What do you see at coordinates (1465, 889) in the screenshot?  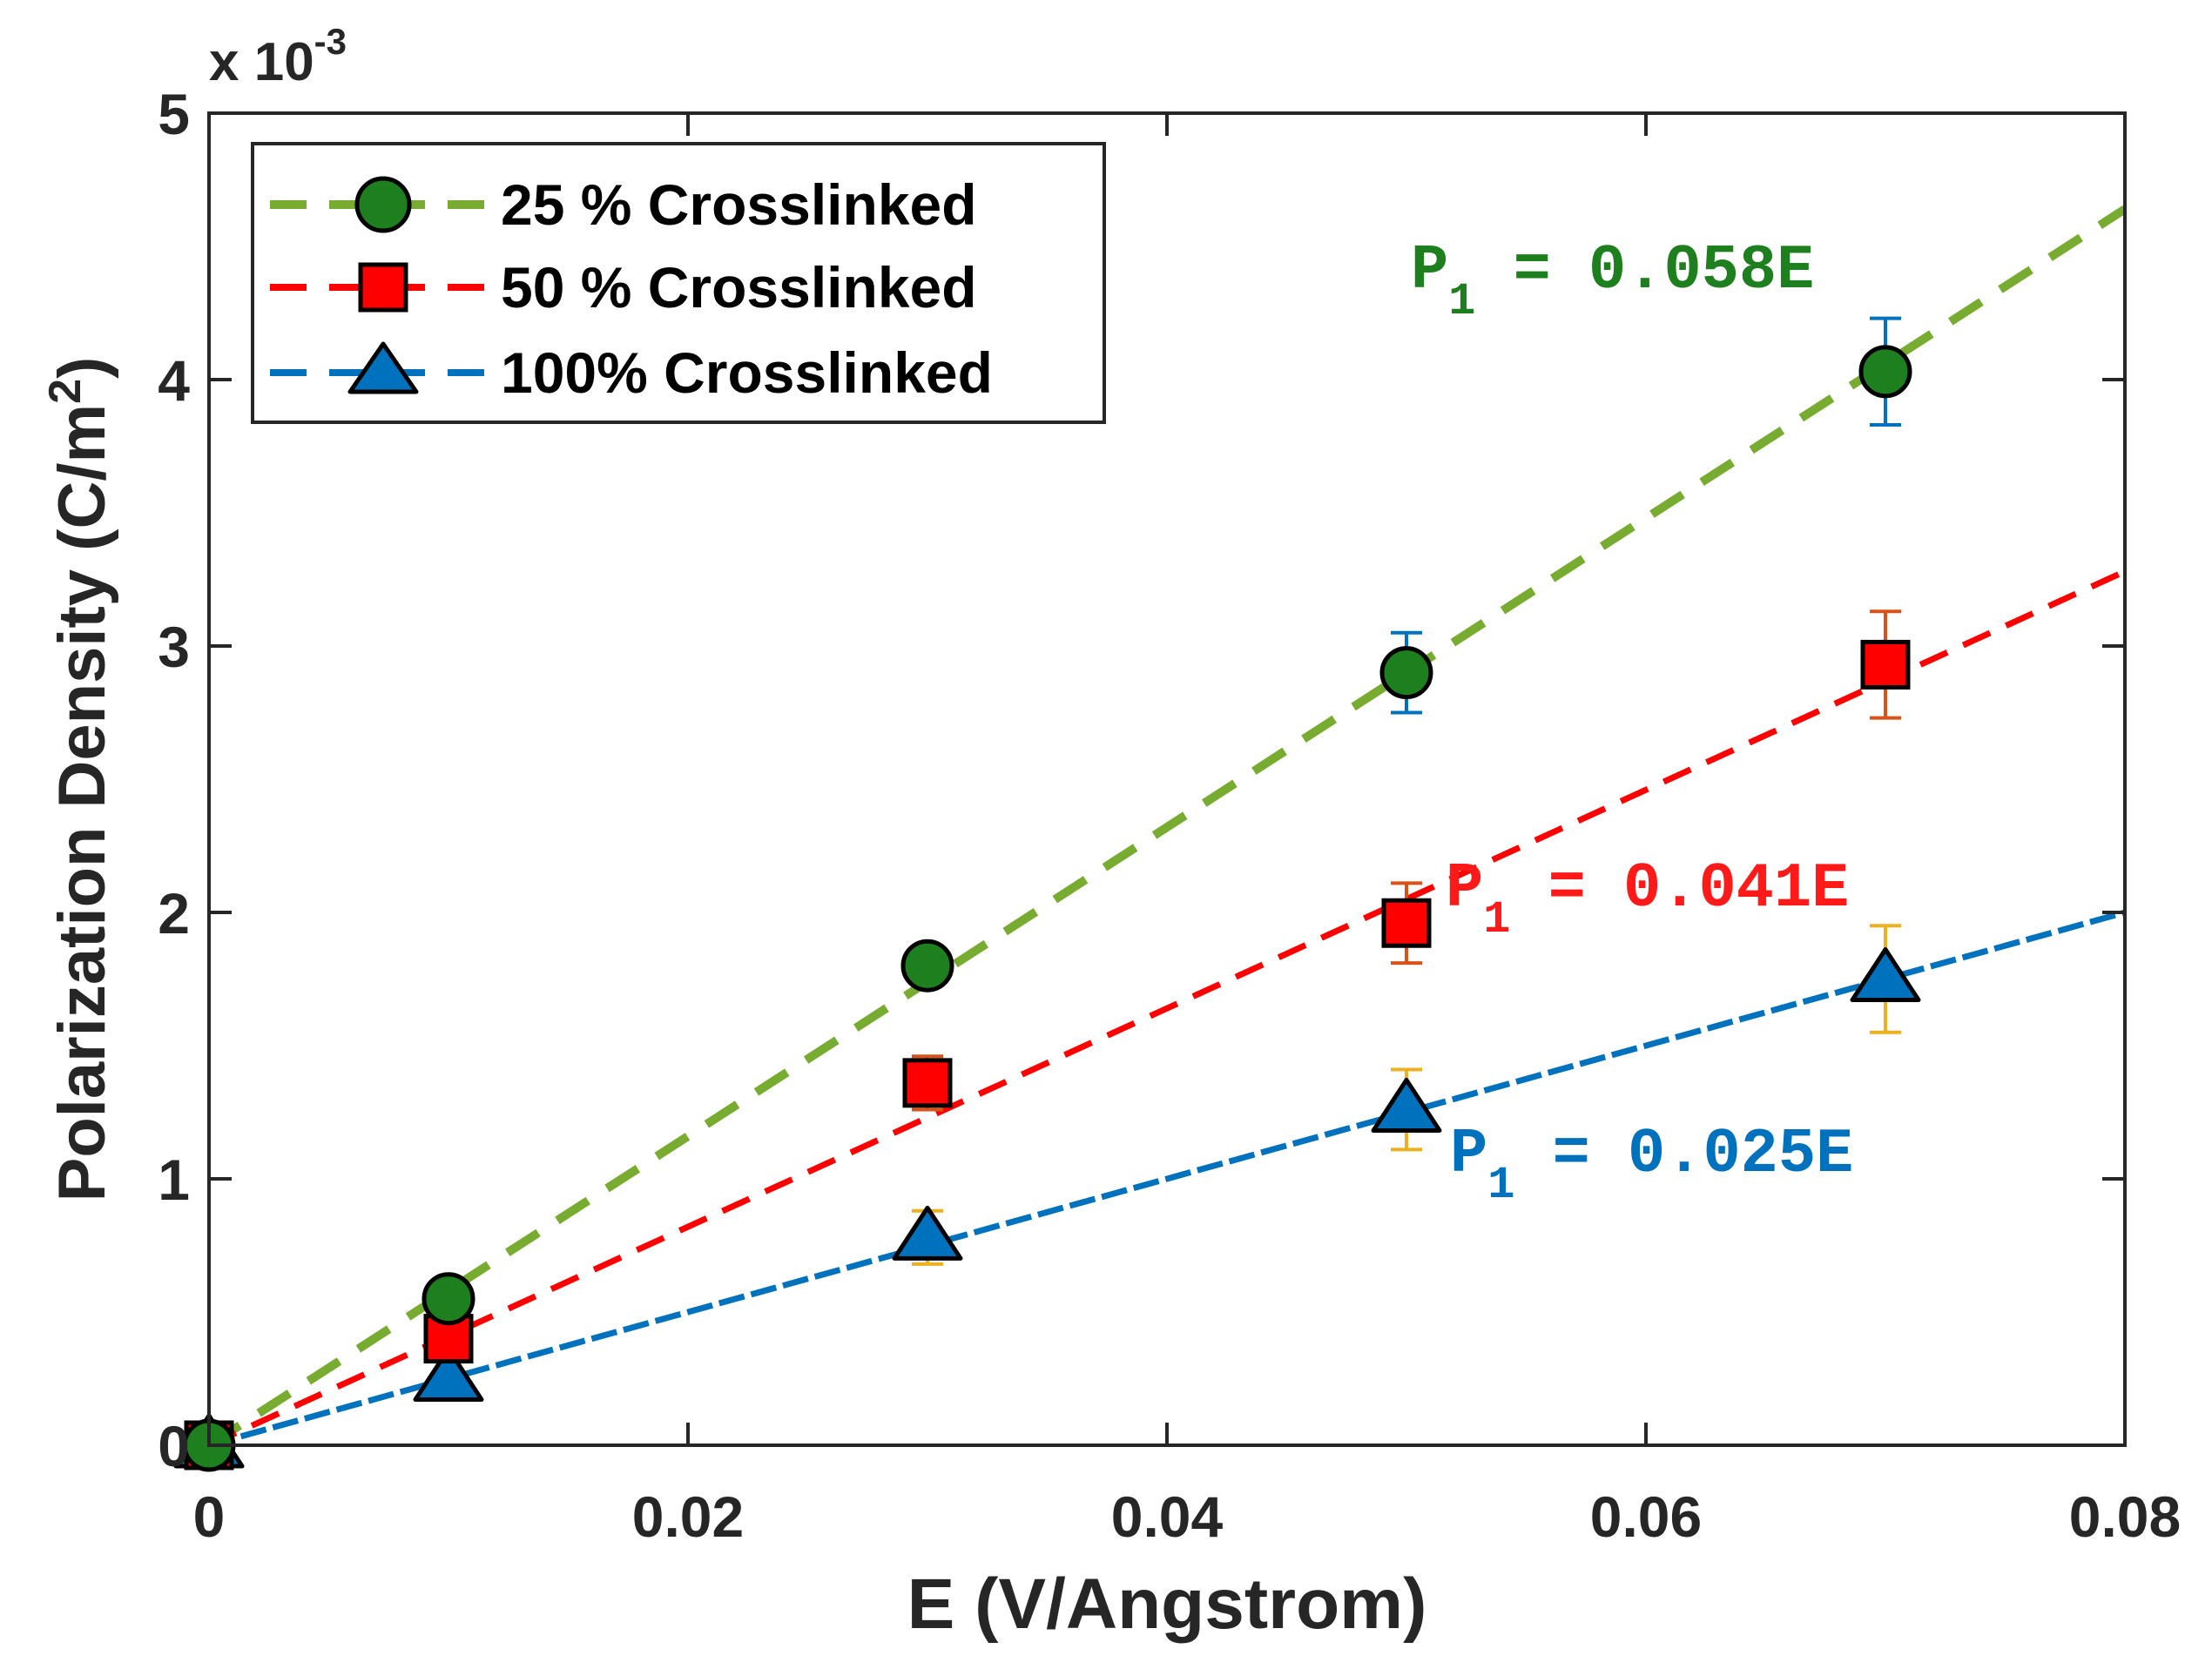 I see `fit-label-50-main: P` at bounding box center [1465, 889].